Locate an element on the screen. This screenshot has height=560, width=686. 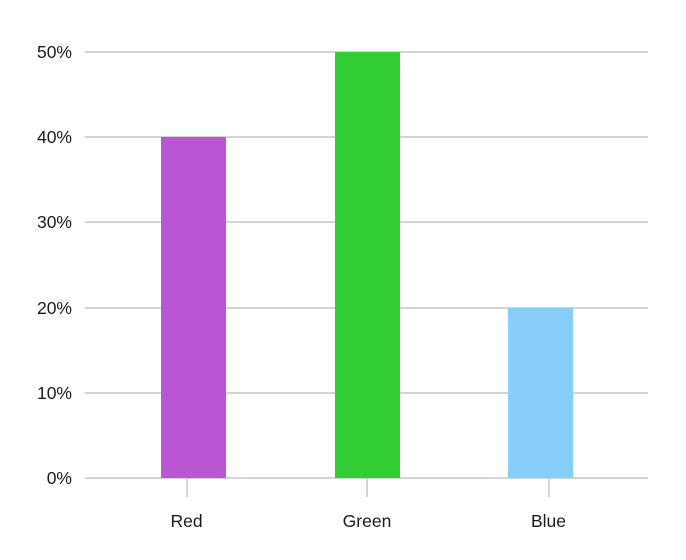
y-axis-tick-label: 10% is located at coordinates (54, 392).